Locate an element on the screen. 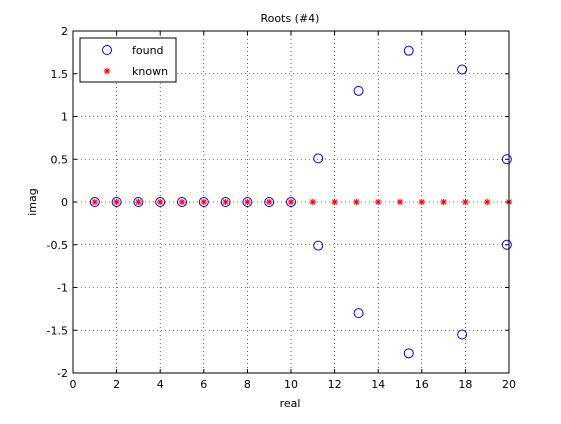  legend-found-marker is located at coordinates (107, 50).